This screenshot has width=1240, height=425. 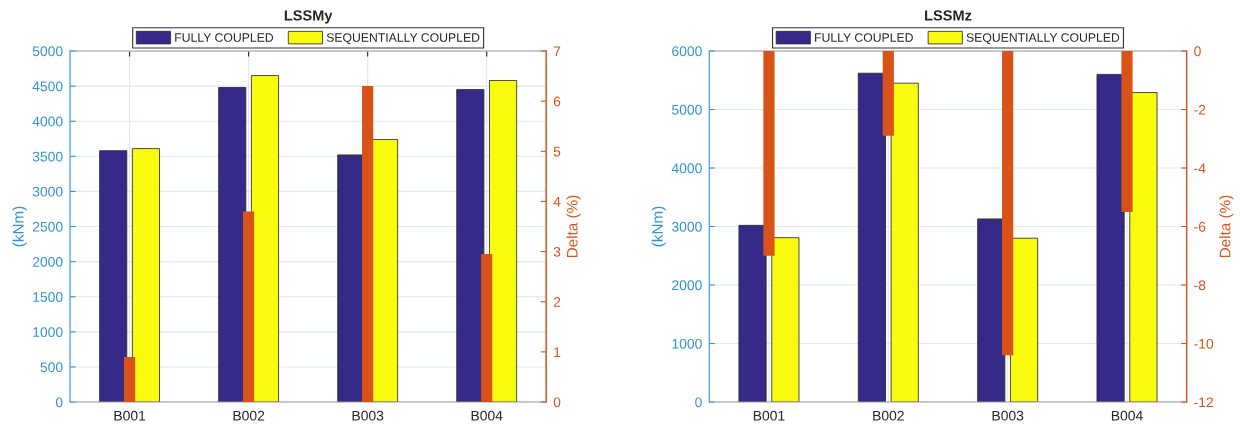 What do you see at coordinates (557, 251) in the screenshot?
I see `y2-tick-label: 3` at bounding box center [557, 251].